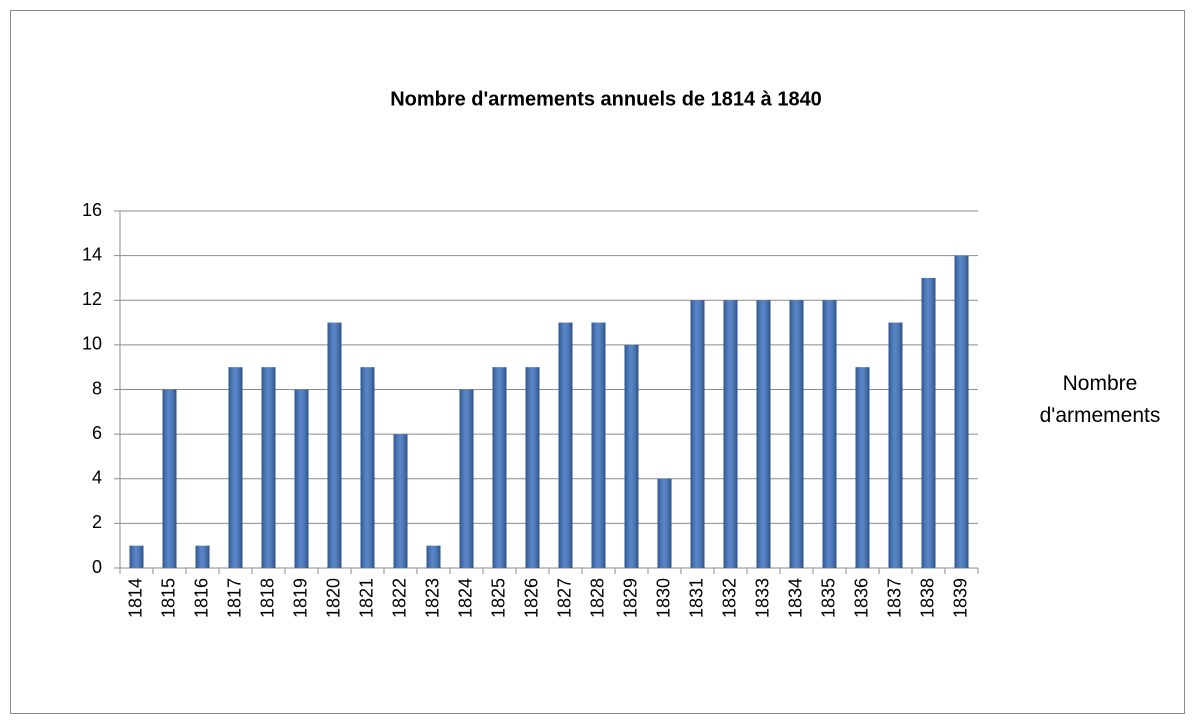 The width and height of the screenshot is (1195, 724). Describe the element at coordinates (97, 567) in the screenshot. I see `y-tick-label: 0` at that location.